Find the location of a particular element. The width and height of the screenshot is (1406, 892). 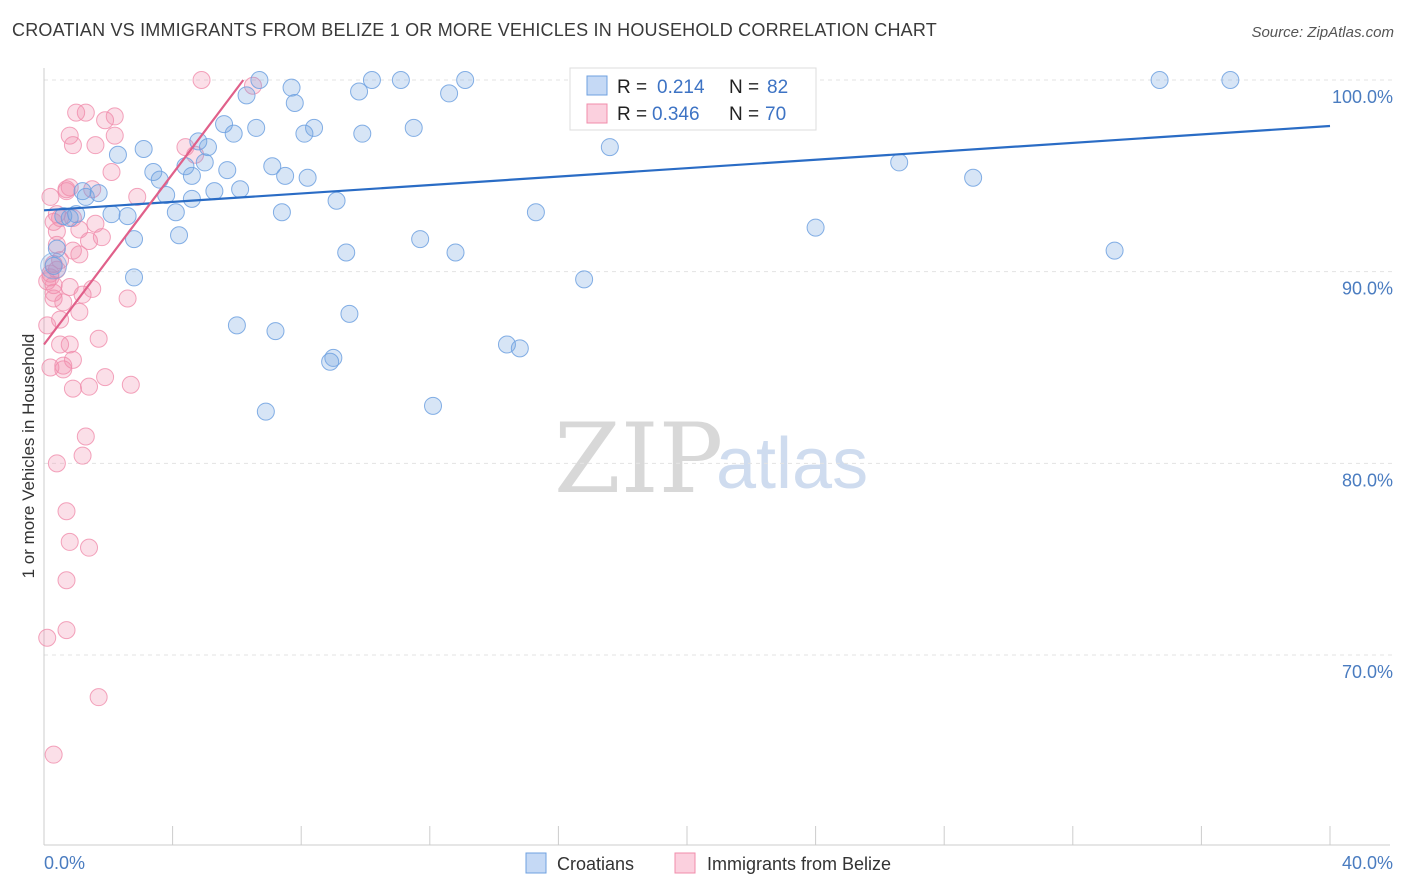

x-ticks is located at coordinates (687, 835).